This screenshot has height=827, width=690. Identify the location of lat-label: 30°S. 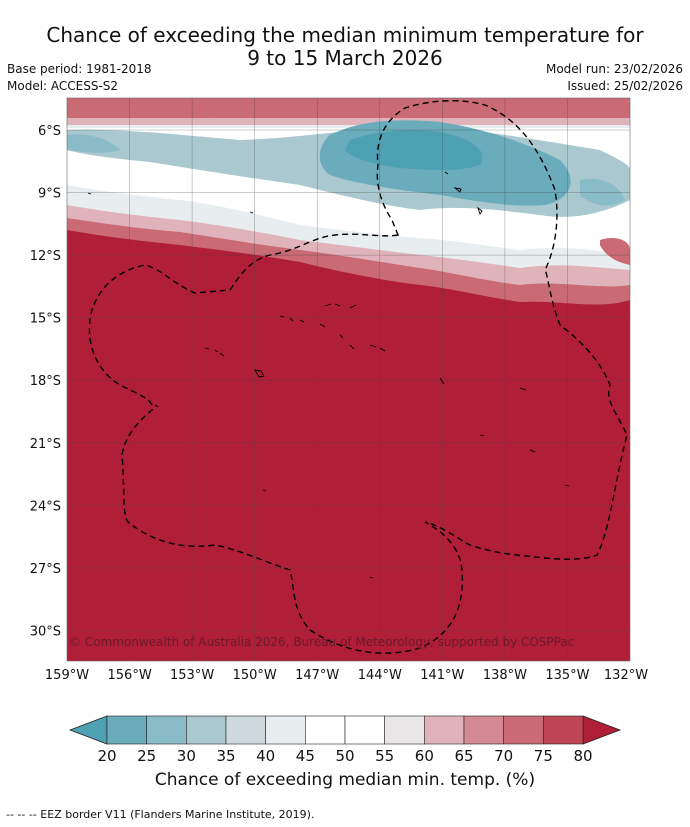
(45, 631).